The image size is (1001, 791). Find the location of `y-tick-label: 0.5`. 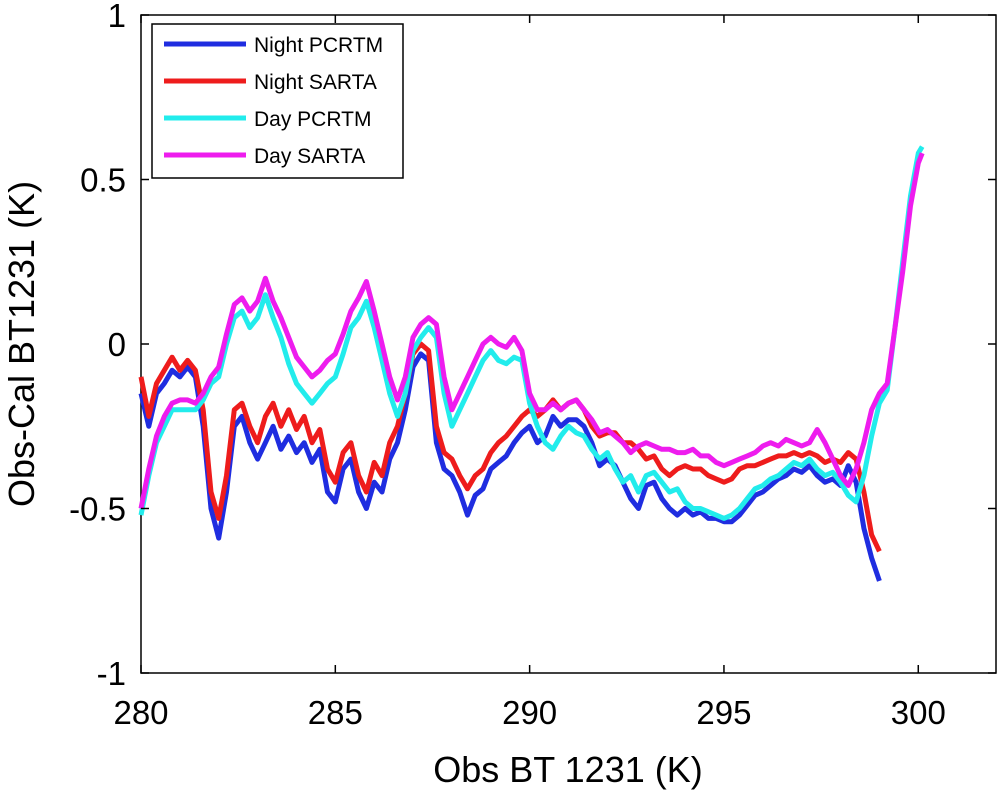

y-tick-label: 0.5 is located at coordinates (103, 180).